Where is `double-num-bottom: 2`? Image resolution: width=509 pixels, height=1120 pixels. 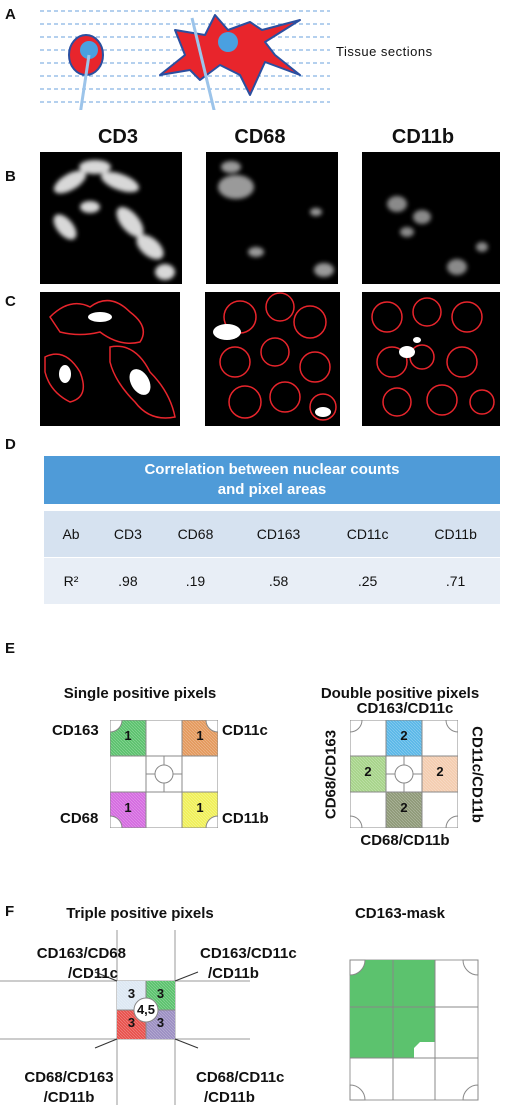
double-num-bottom: 2 is located at coordinates (404, 807).